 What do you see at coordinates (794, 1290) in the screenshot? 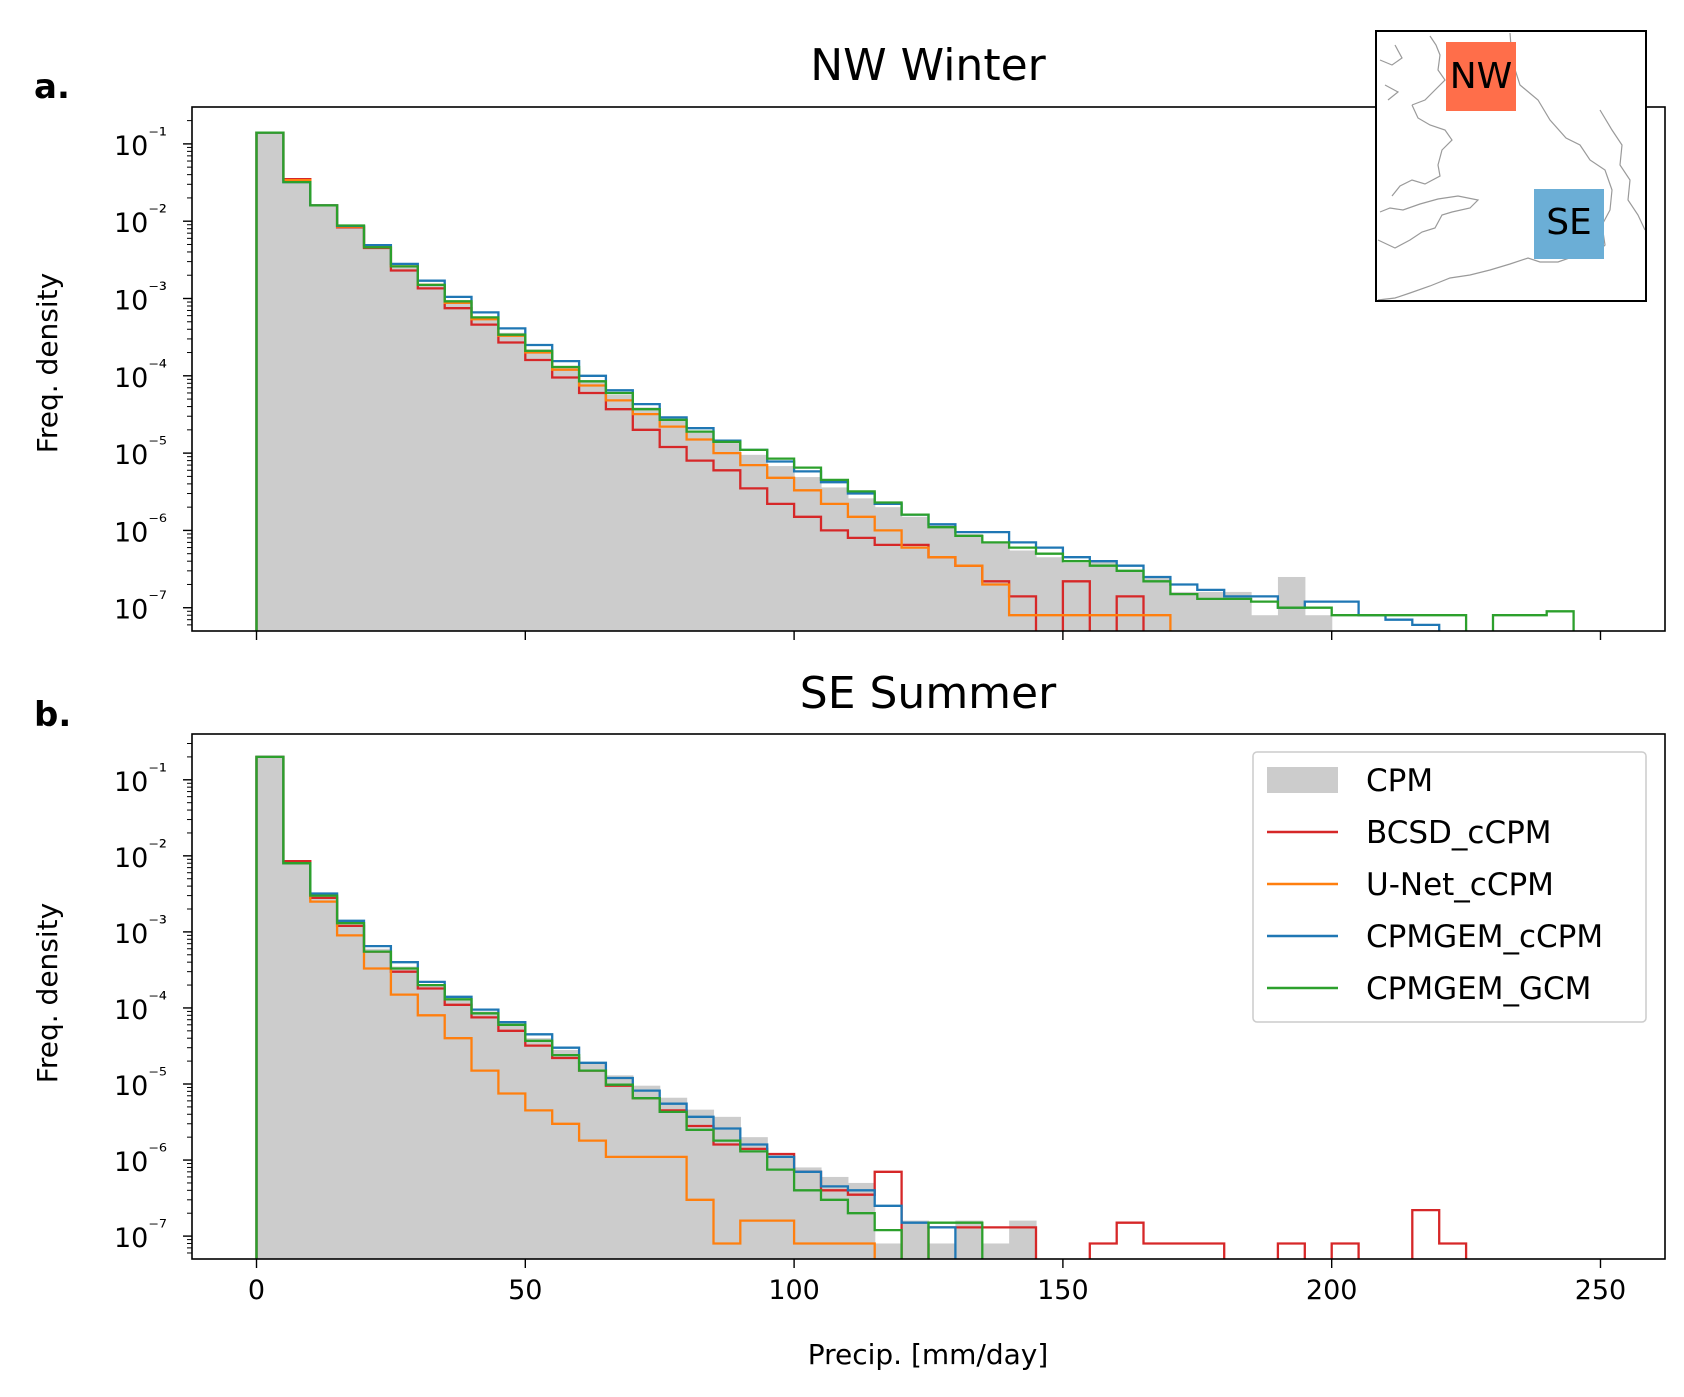
I see `x-tick-label-b-100: 100` at bounding box center [794, 1290].